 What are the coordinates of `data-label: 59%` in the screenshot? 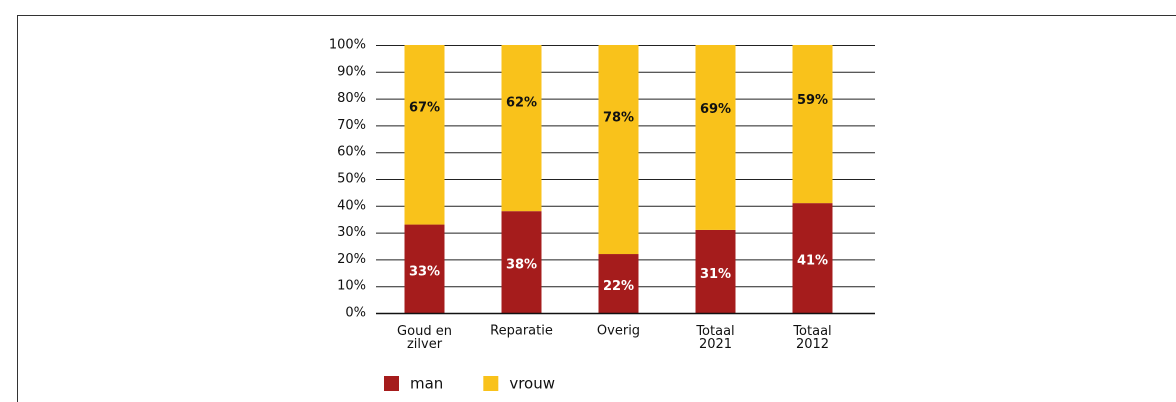 It's located at (812, 100).